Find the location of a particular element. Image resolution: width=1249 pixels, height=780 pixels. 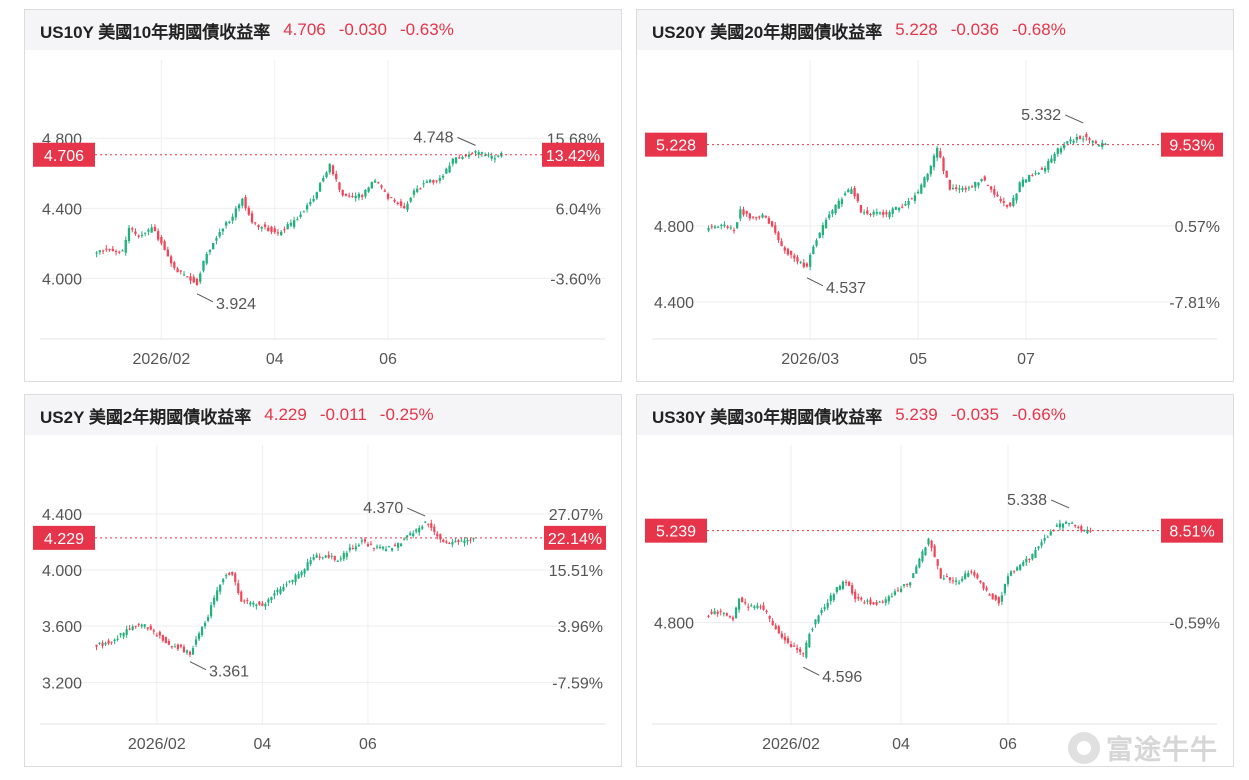

low-leader-line is located at coordinates (815, 282).